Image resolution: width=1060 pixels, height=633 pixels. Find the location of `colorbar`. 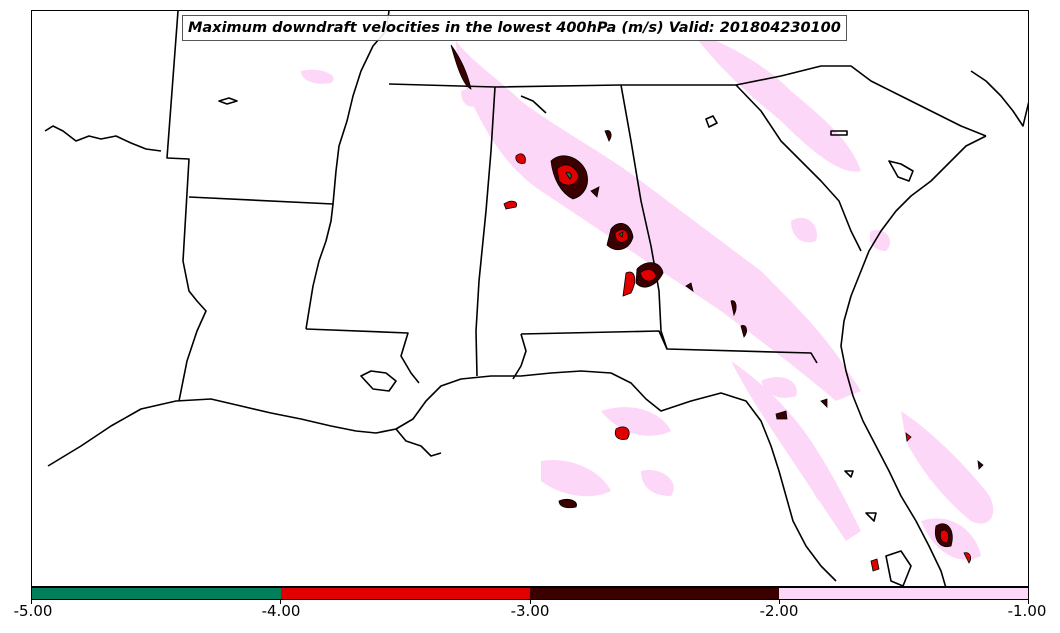

colorbar is located at coordinates (530, 593).